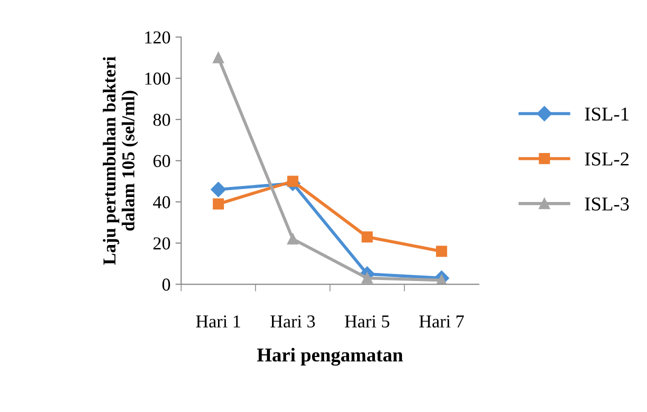  I want to click on y-tick-label: 100, so click(157, 78).